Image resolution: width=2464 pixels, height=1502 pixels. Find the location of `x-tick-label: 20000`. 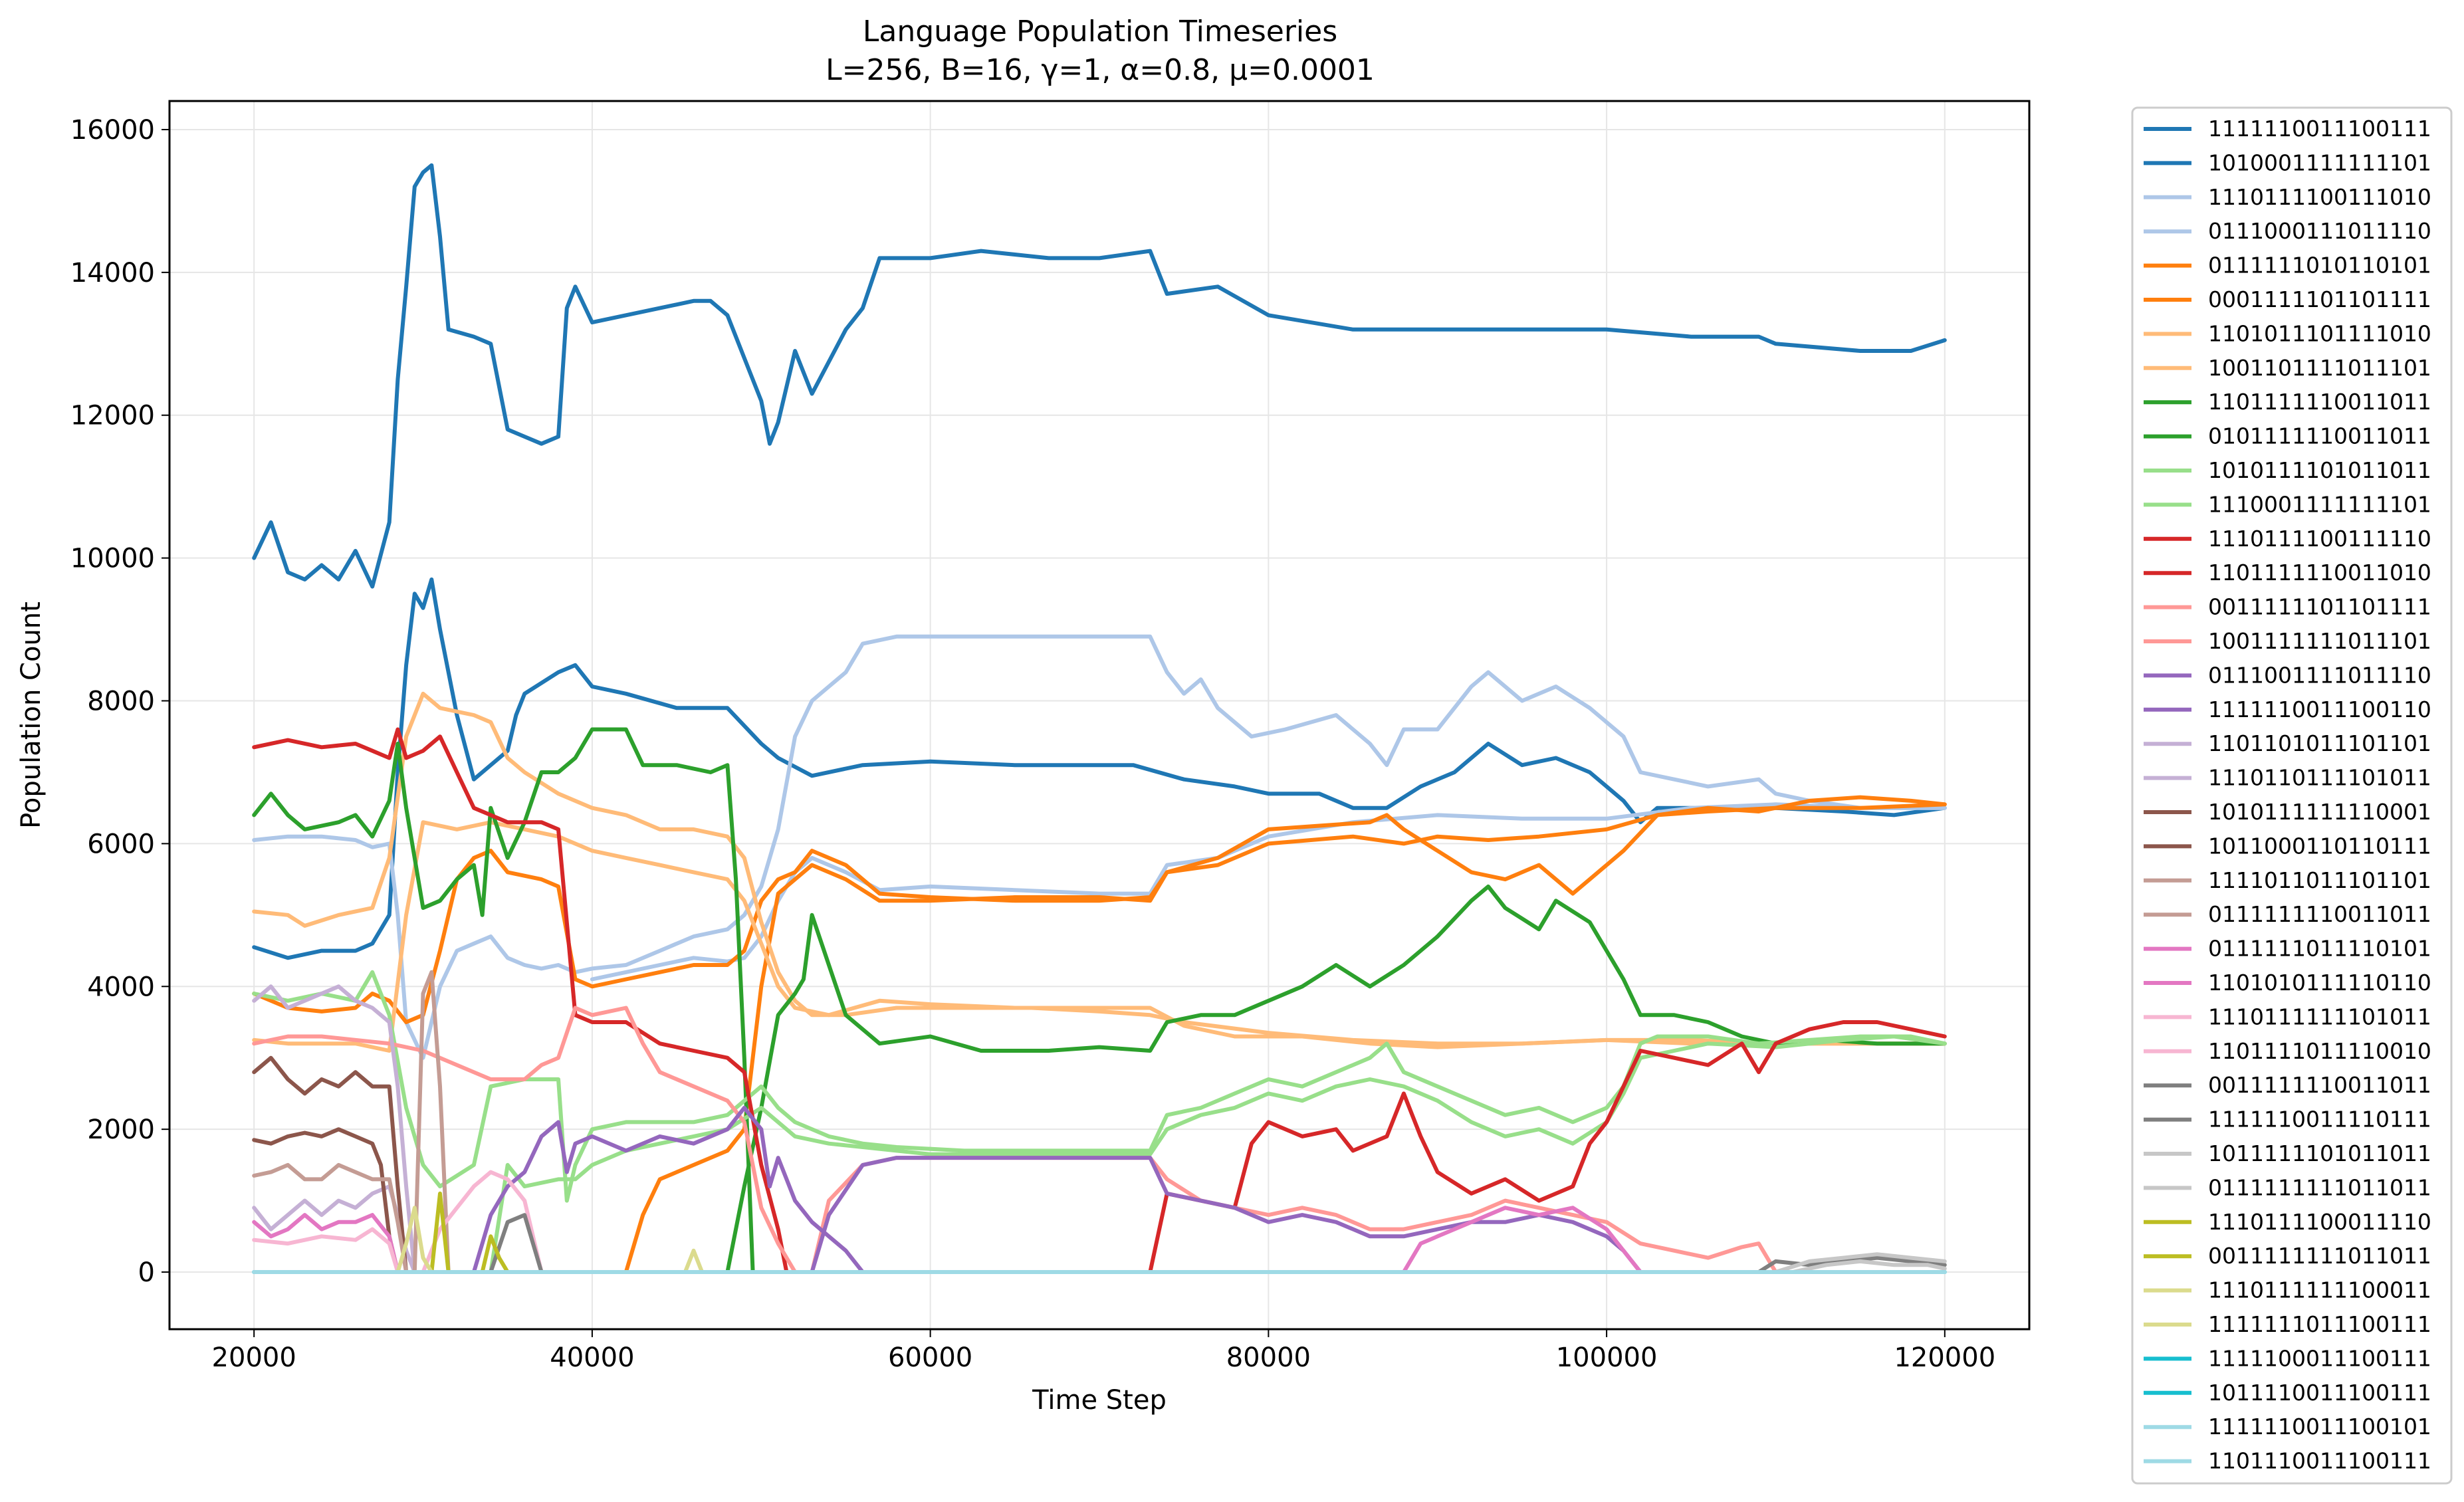

x-tick-label: 20000 is located at coordinates (254, 1357).